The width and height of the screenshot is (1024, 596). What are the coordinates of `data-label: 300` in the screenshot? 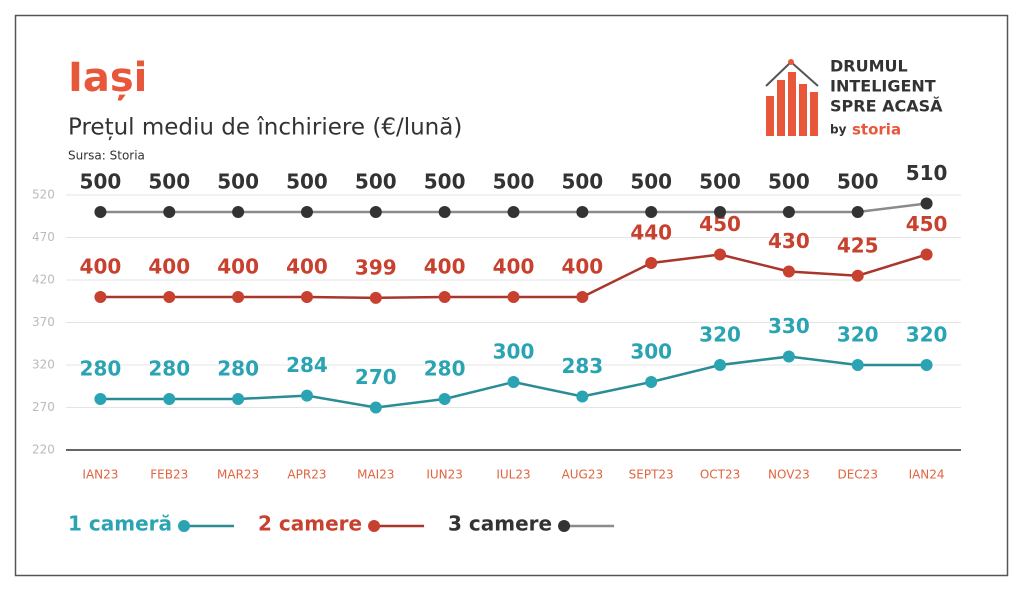 It's located at (514, 352).